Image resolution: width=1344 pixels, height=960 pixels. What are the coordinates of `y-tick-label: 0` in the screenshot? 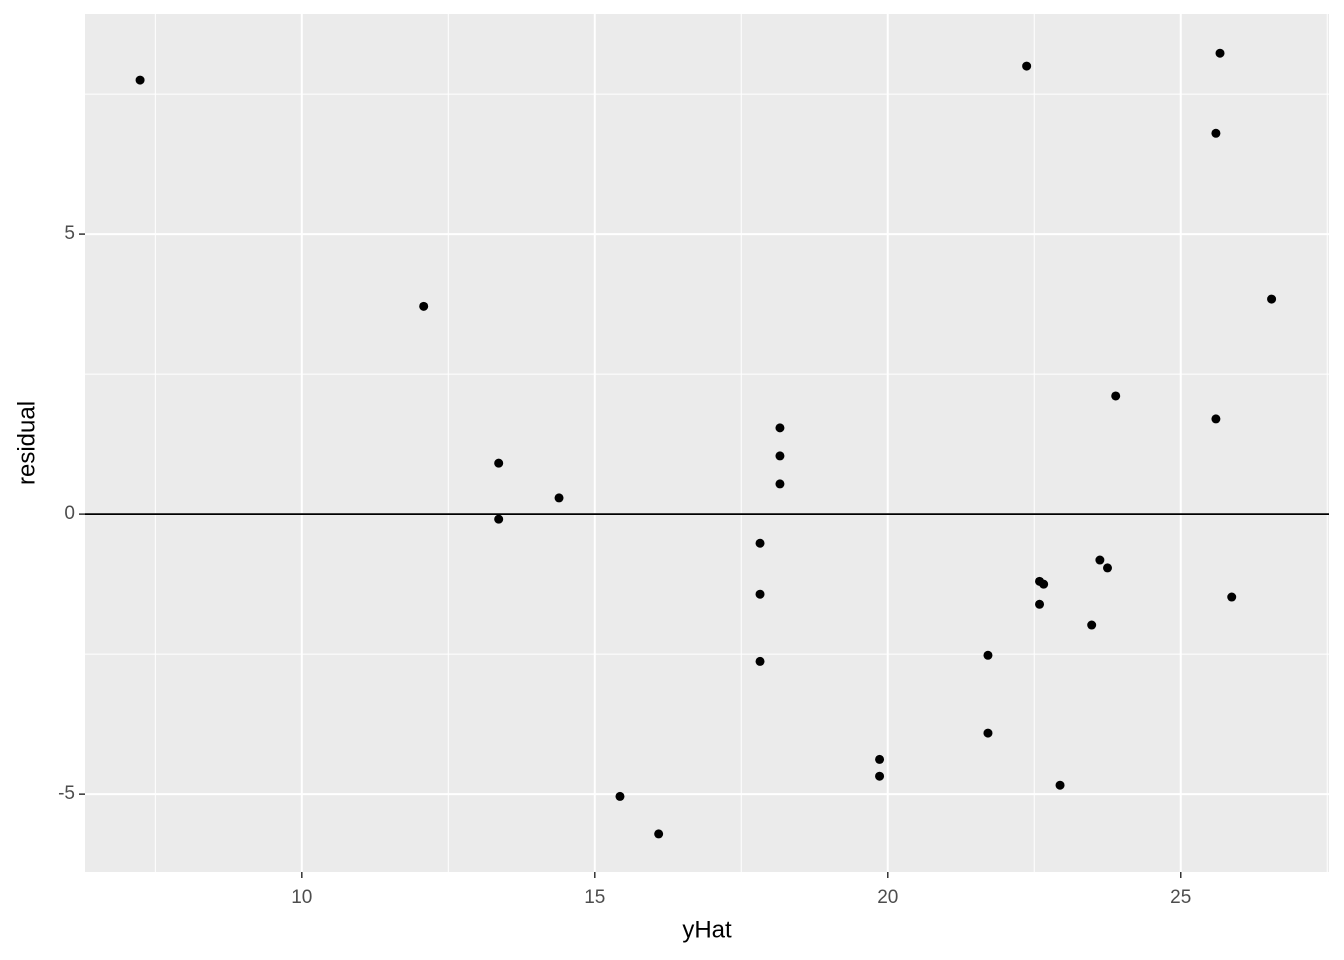 It's located at (69, 513).